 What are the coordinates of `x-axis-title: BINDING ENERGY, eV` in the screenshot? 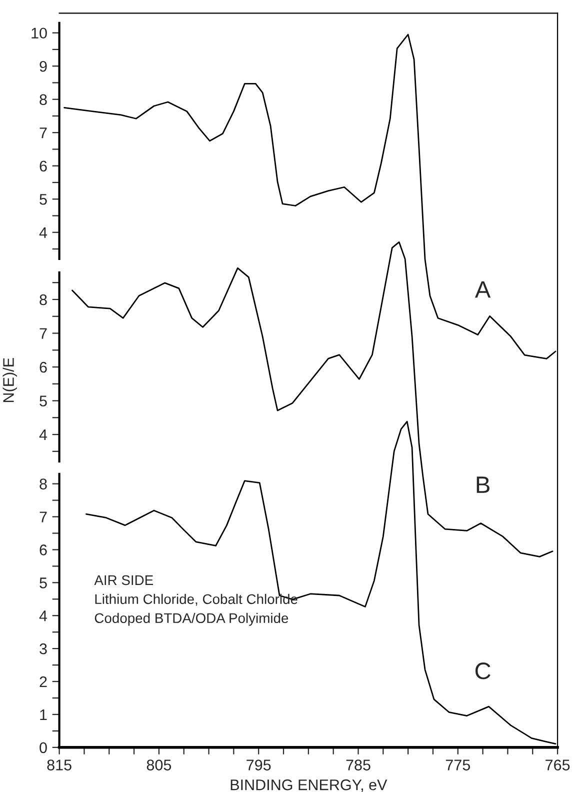 It's located at (309, 785).